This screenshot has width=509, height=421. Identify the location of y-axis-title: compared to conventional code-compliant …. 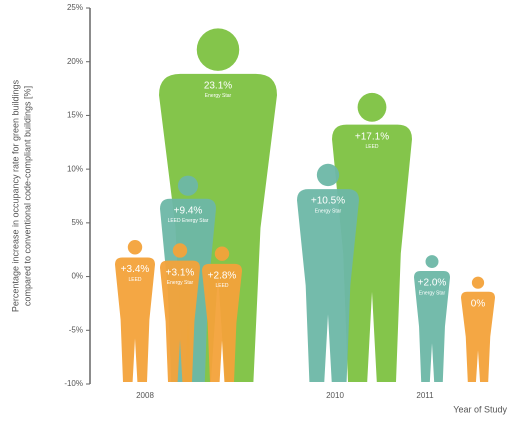
(27, 196).